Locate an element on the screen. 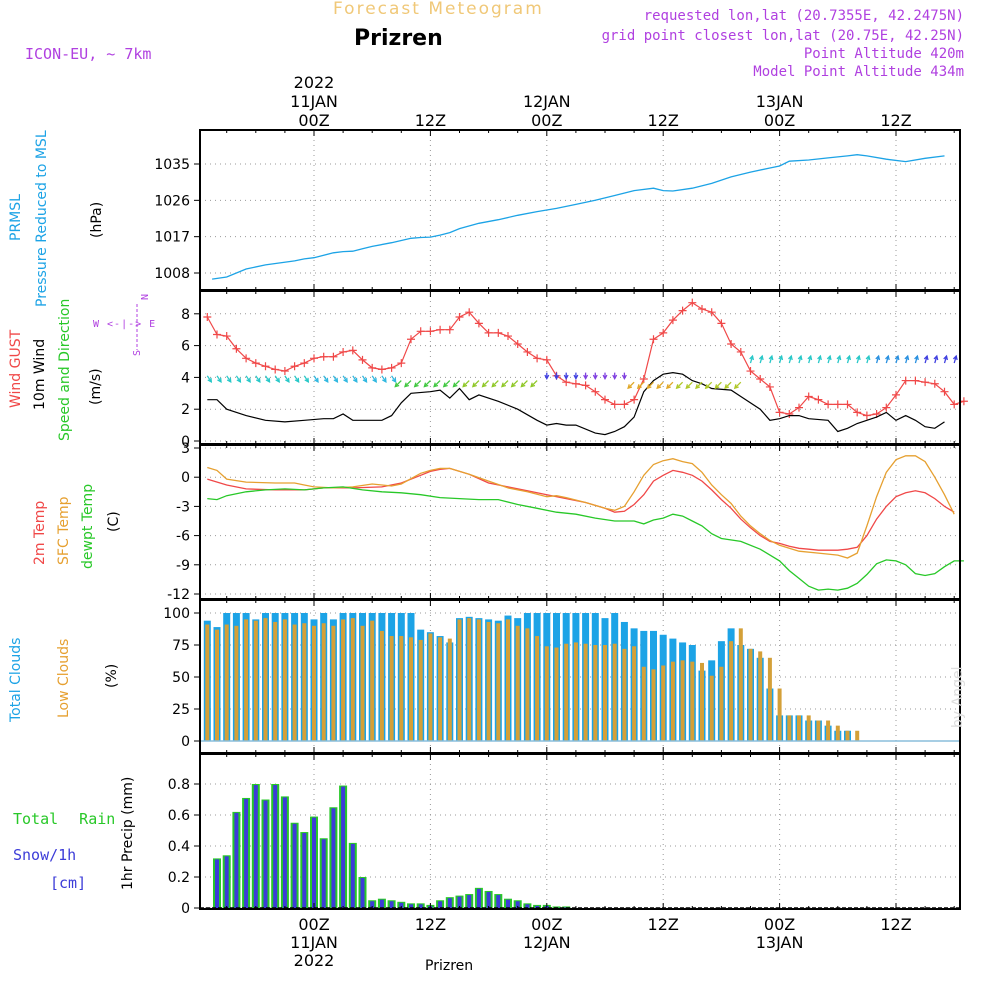 The height and width of the screenshot is (1000, 1000). precip-ytick-label-3: 0.6 is located at coordinates (179, 816).